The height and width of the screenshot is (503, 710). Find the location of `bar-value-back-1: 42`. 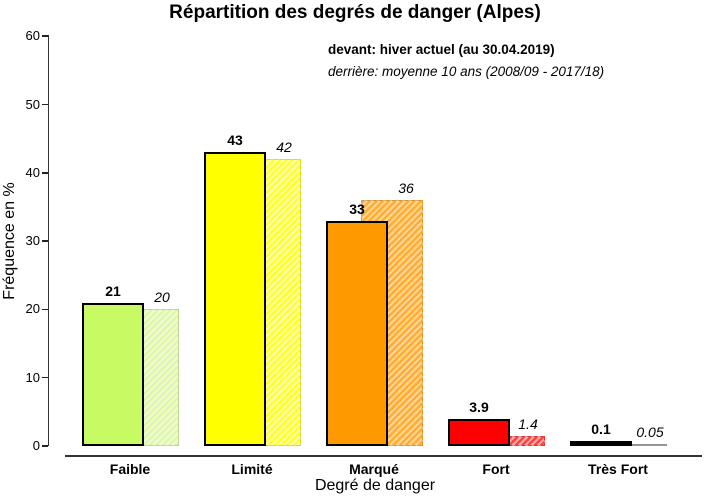

bar-value-back-1: 42 is located at coordinates (284, 147).